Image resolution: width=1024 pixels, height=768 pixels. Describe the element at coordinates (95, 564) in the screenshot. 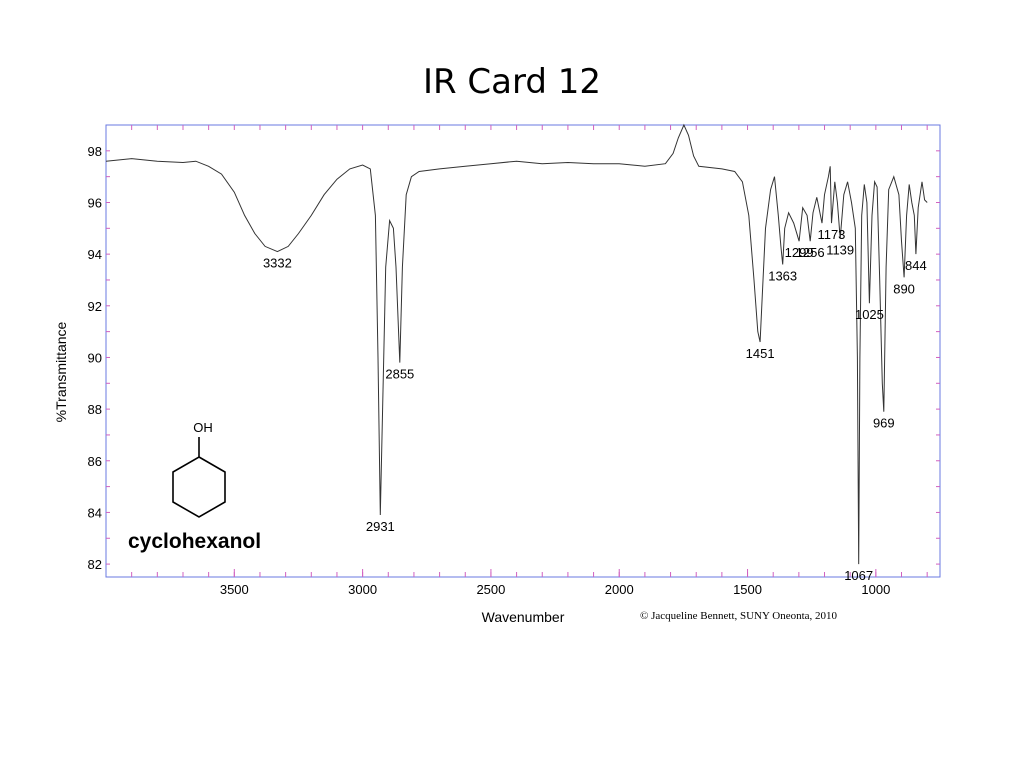

I see `y-tick-label: 82` at that location.